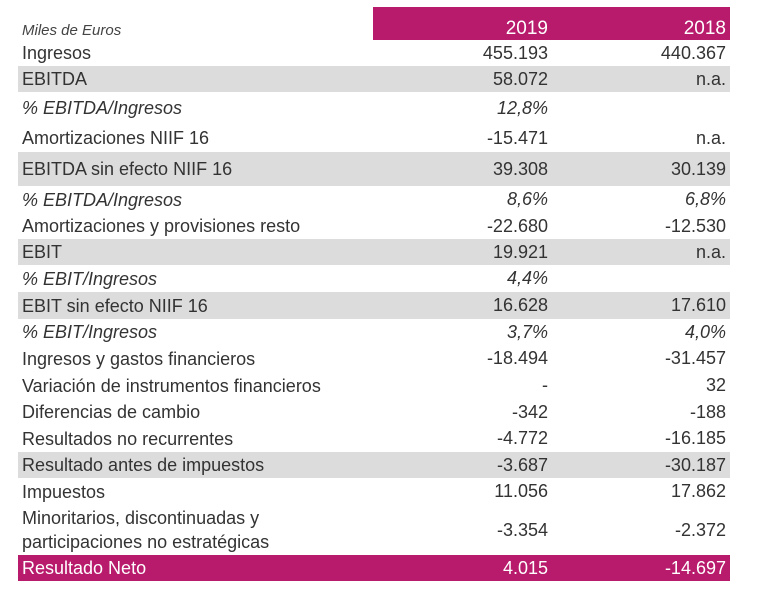 Image resolution: width=768 pixels, height=604 pixels. I want to click on value-2018: -2.372, so click(700, 529).